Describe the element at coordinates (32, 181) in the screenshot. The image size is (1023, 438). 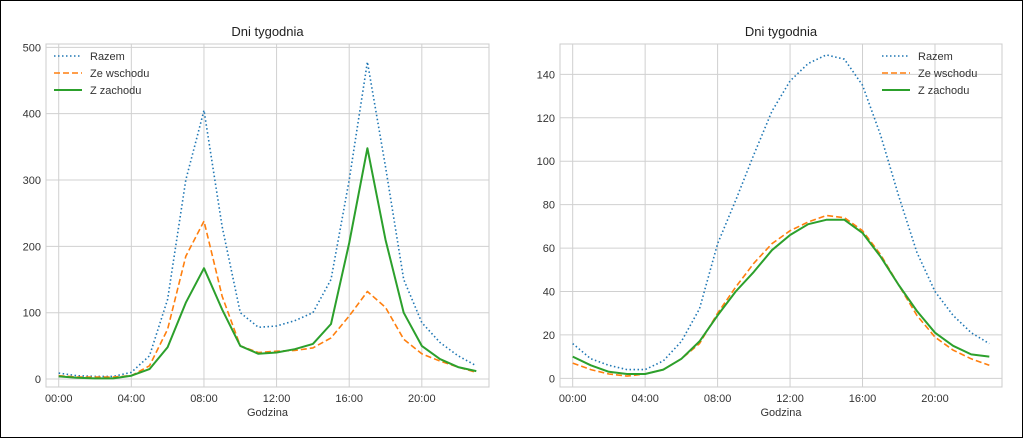
I see `y-tick-label: 300` at that location.